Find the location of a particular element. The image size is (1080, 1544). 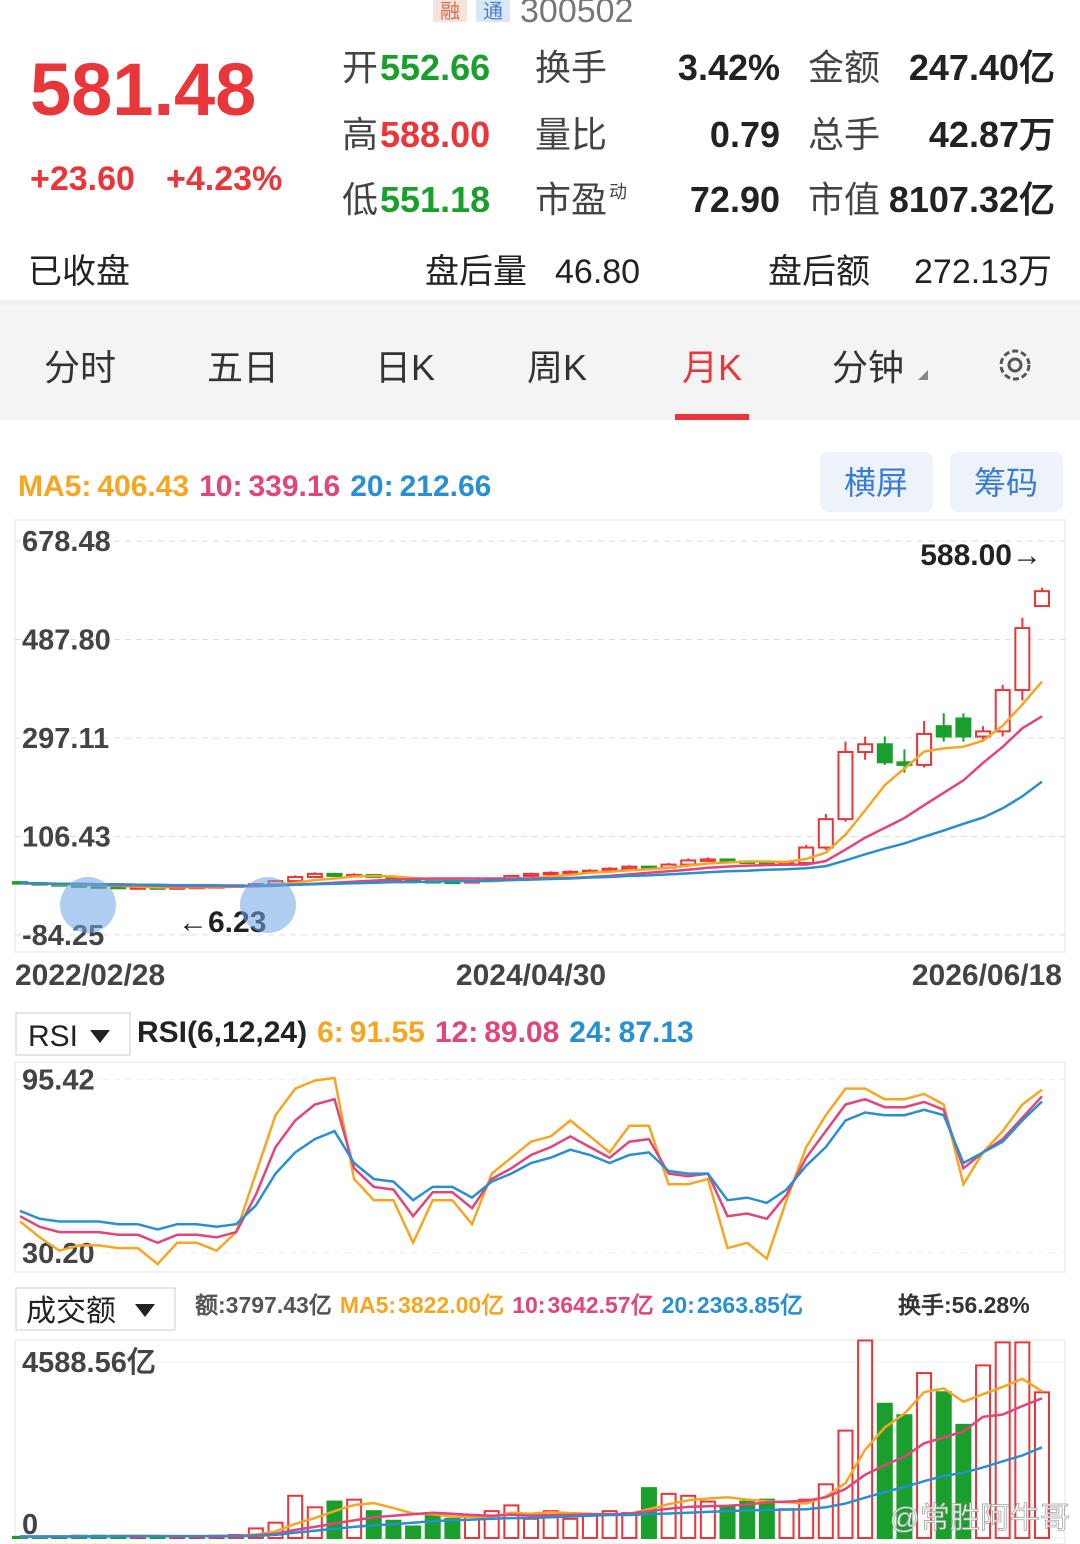

after-volume: 46.80 is located at coordinates (597, 272).